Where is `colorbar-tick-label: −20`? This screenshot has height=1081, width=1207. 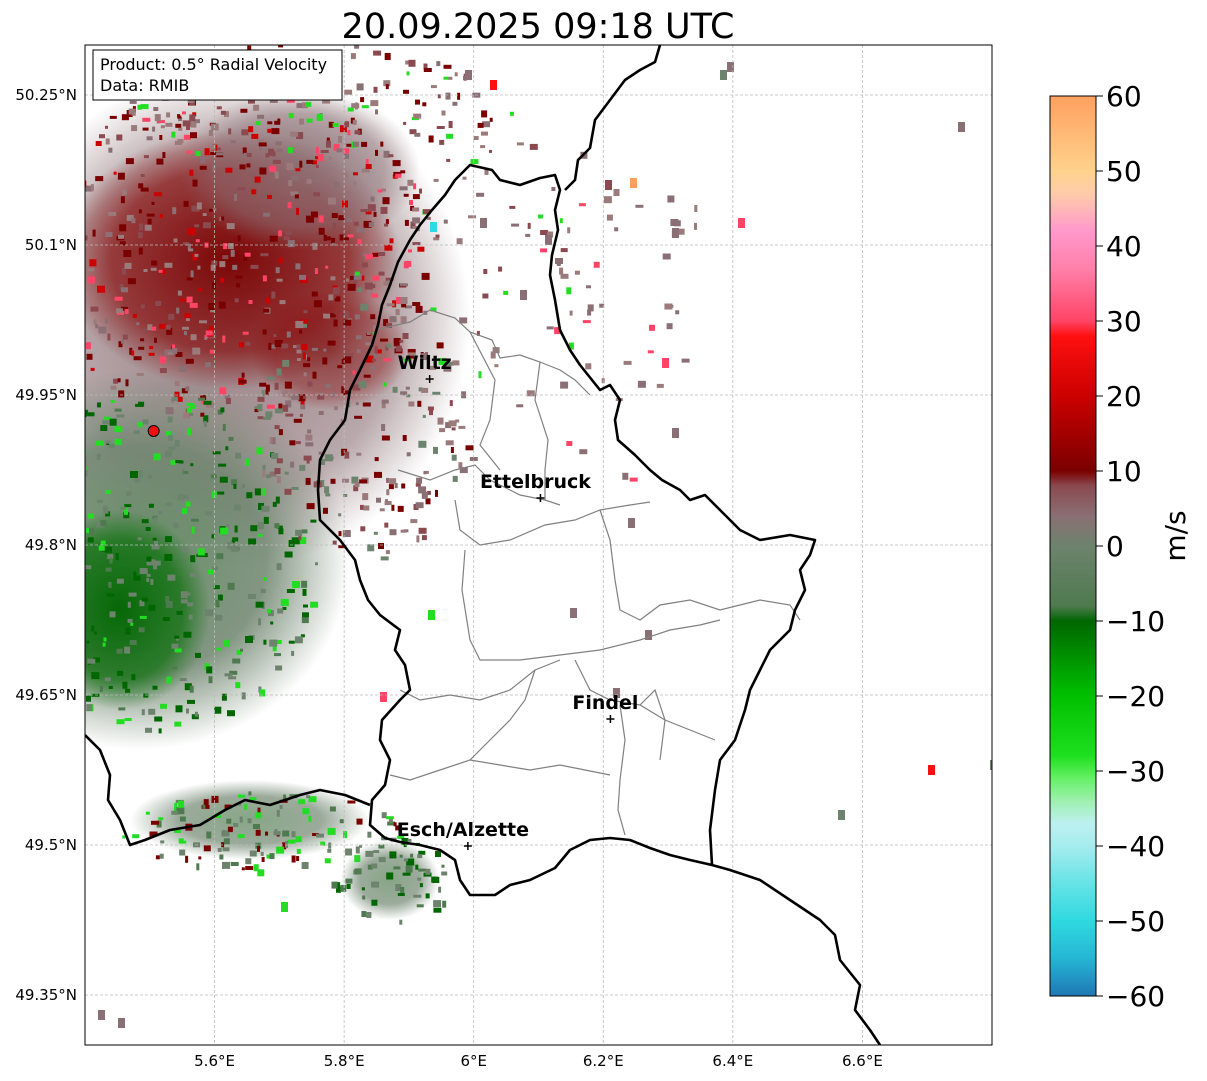
colorbar-tick-label: −20 is located at coordinates (1135, 696).